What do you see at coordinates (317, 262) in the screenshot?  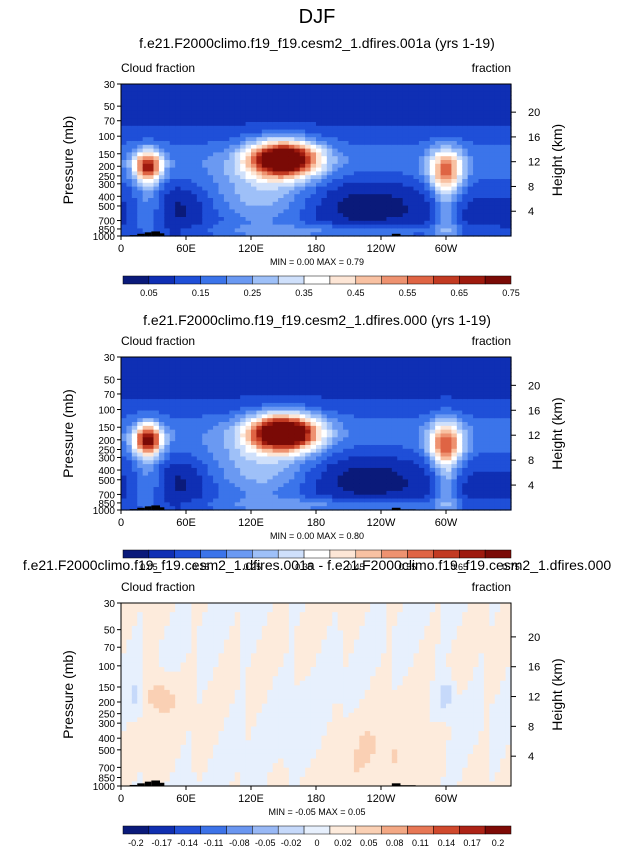 I see `min-max-text: MIN = 0.00 MAX = 0.79` at bounding box center [317, 262].